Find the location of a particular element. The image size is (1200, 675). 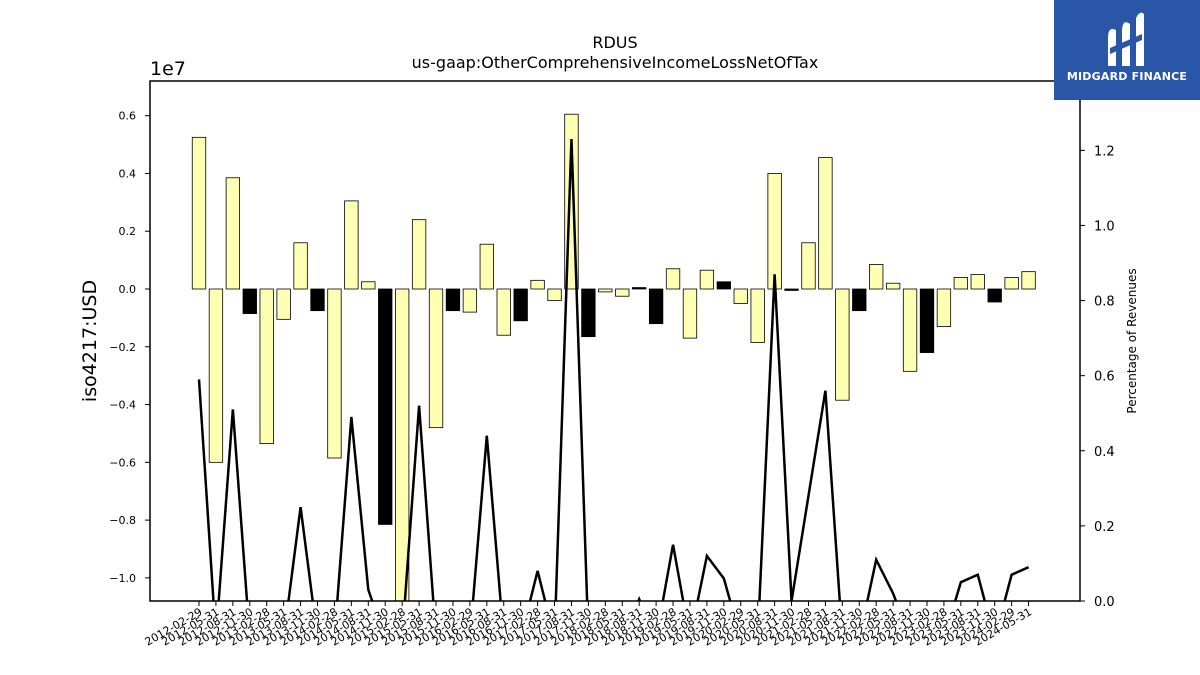

y-tick-label: −1.0 is located at coordinates (122, 578).